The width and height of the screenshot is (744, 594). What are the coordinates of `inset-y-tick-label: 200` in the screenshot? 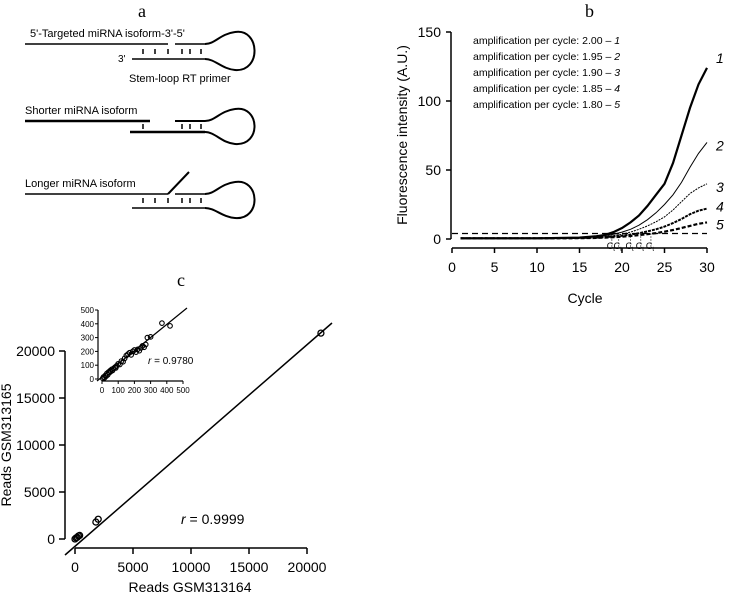 It's located at (88, 351).